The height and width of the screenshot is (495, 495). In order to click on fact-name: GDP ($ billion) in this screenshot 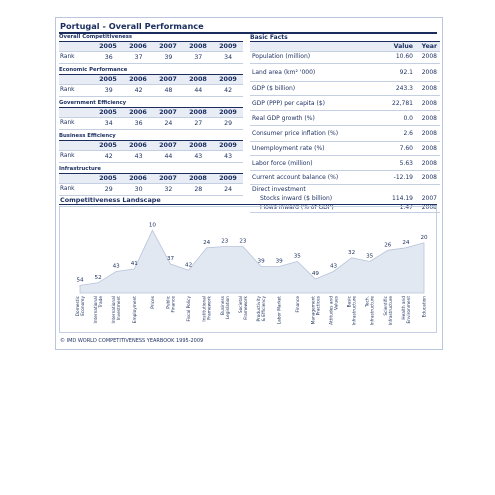, I will do `click(274, 88)`.